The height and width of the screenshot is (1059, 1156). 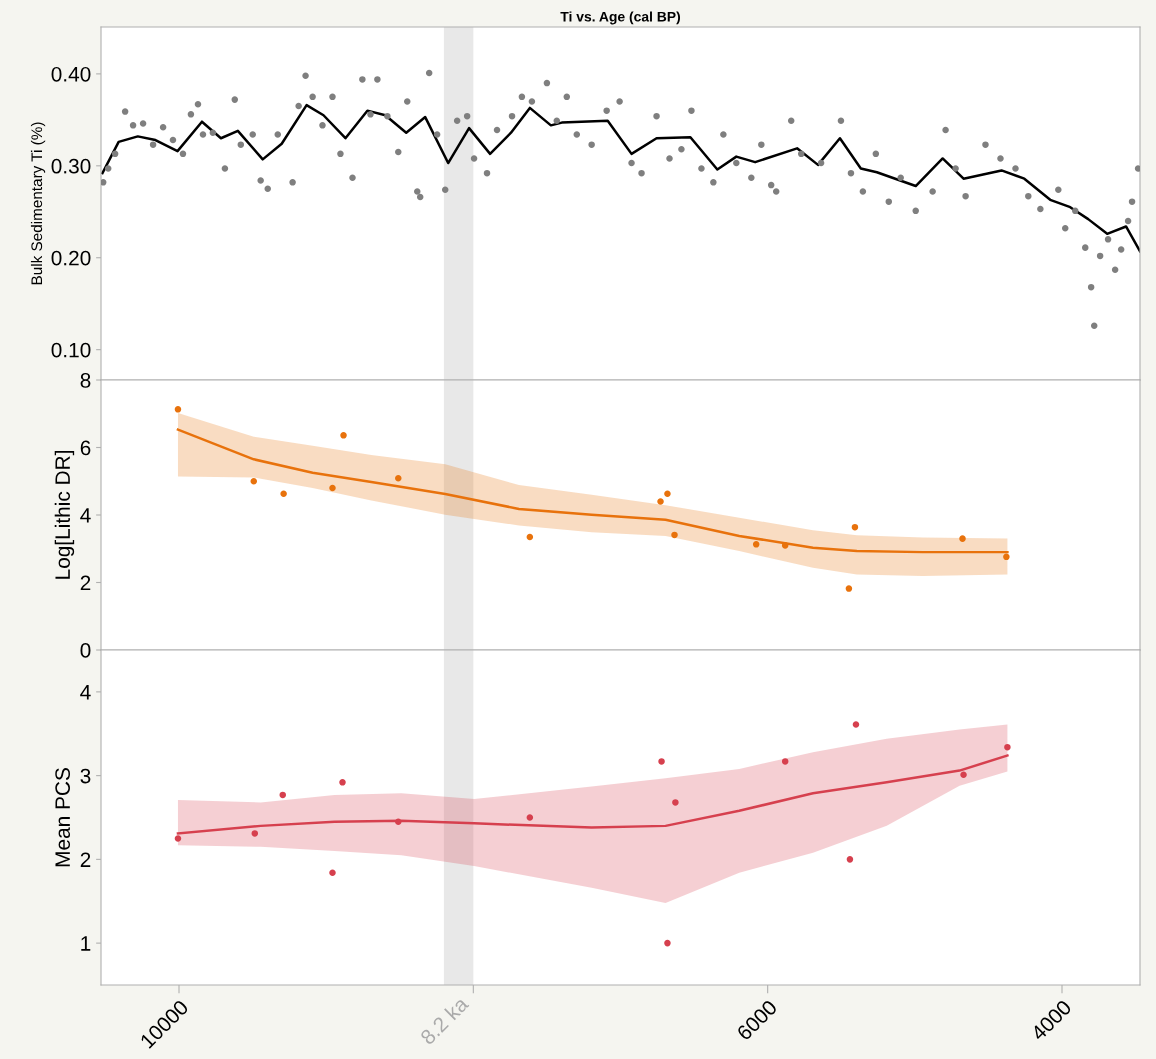 I want to click on y-tick-label: 6, so click(x=85, y=448).